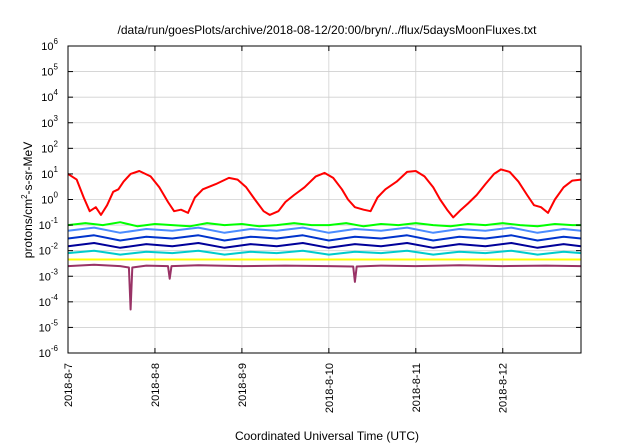  I want to click on x-tick-label: 2018-8-8, so click(156, 385).